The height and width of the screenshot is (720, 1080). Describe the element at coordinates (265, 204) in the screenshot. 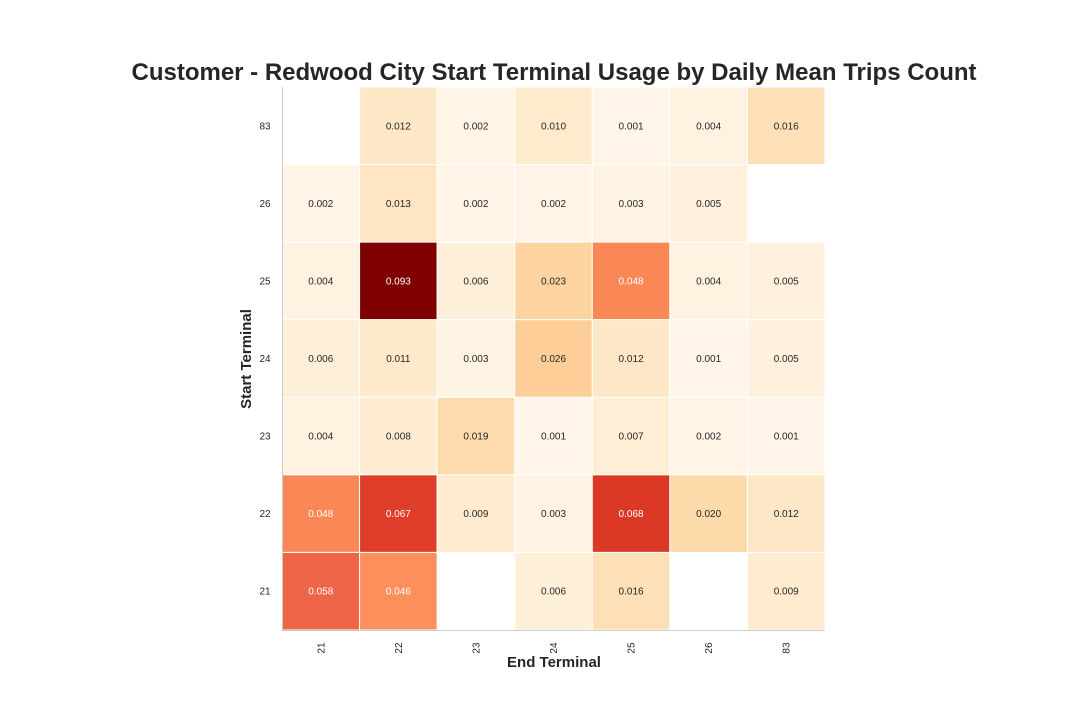

I see `y-tick-label: 26` at that location.